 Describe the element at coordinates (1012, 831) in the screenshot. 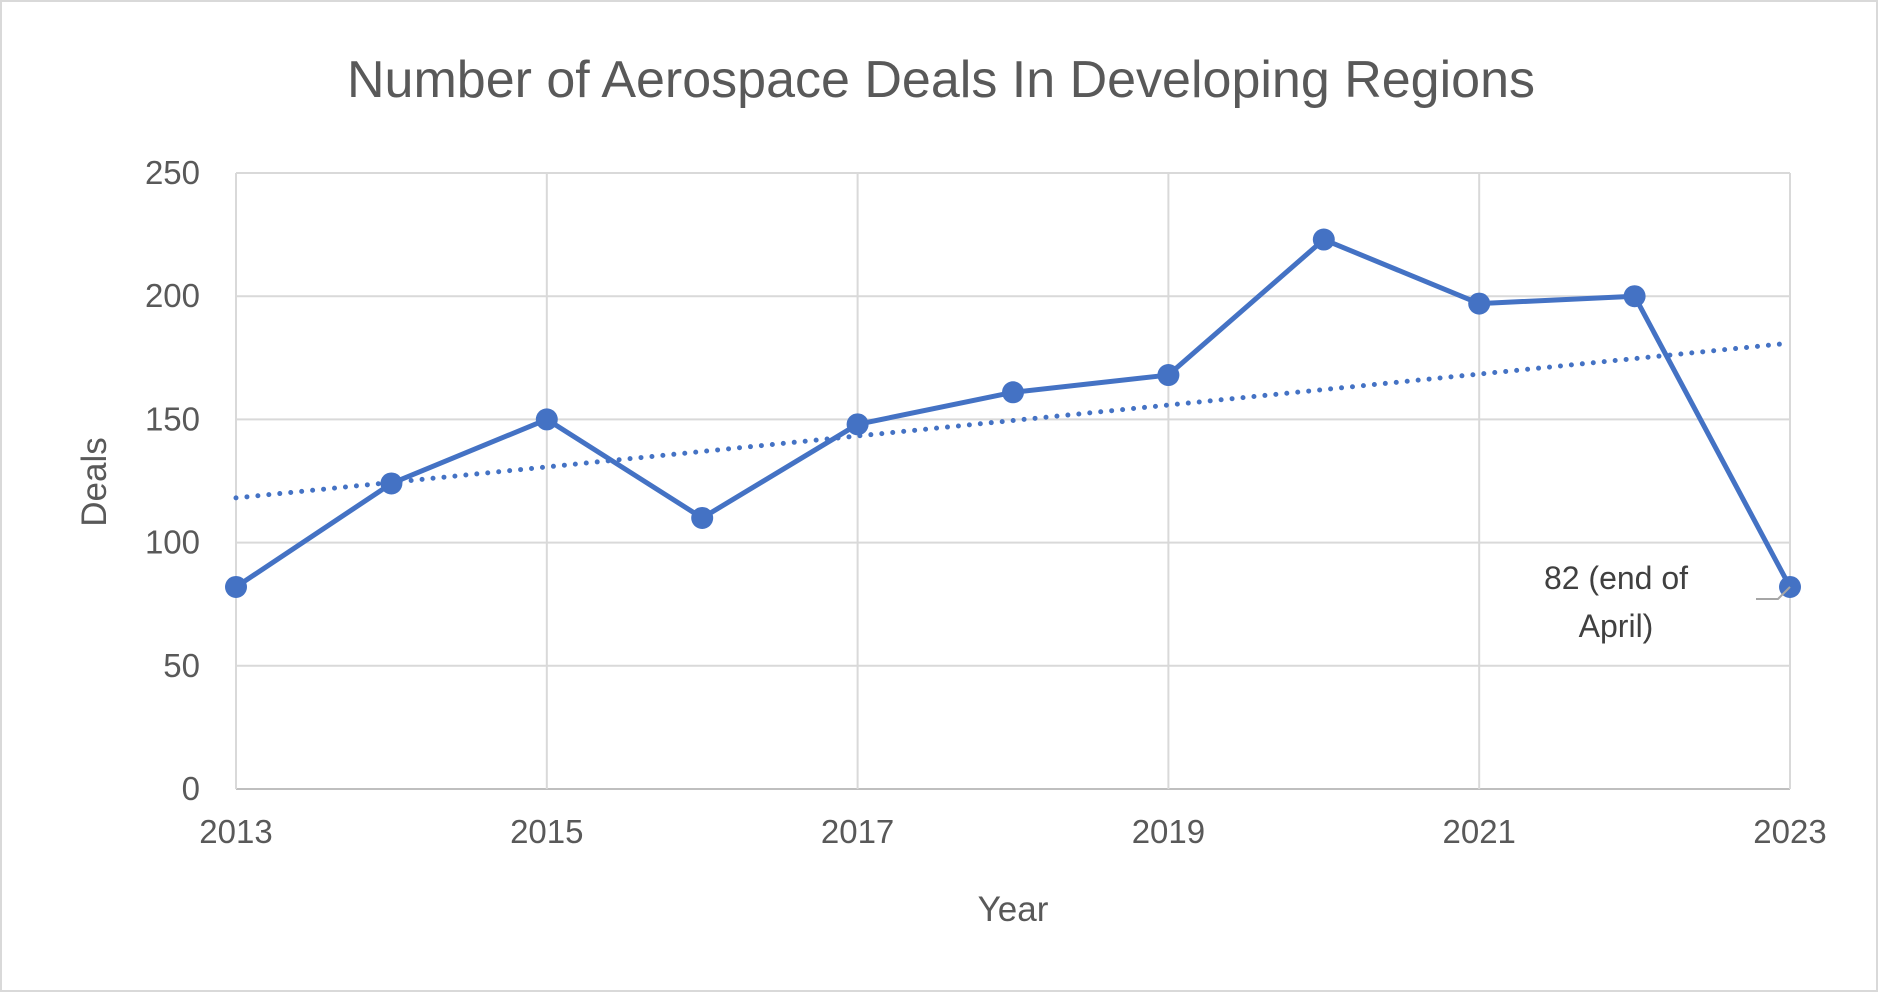

I see `x-tick-labels: 2013 2015 2017 2019 2021 2023` at that location.